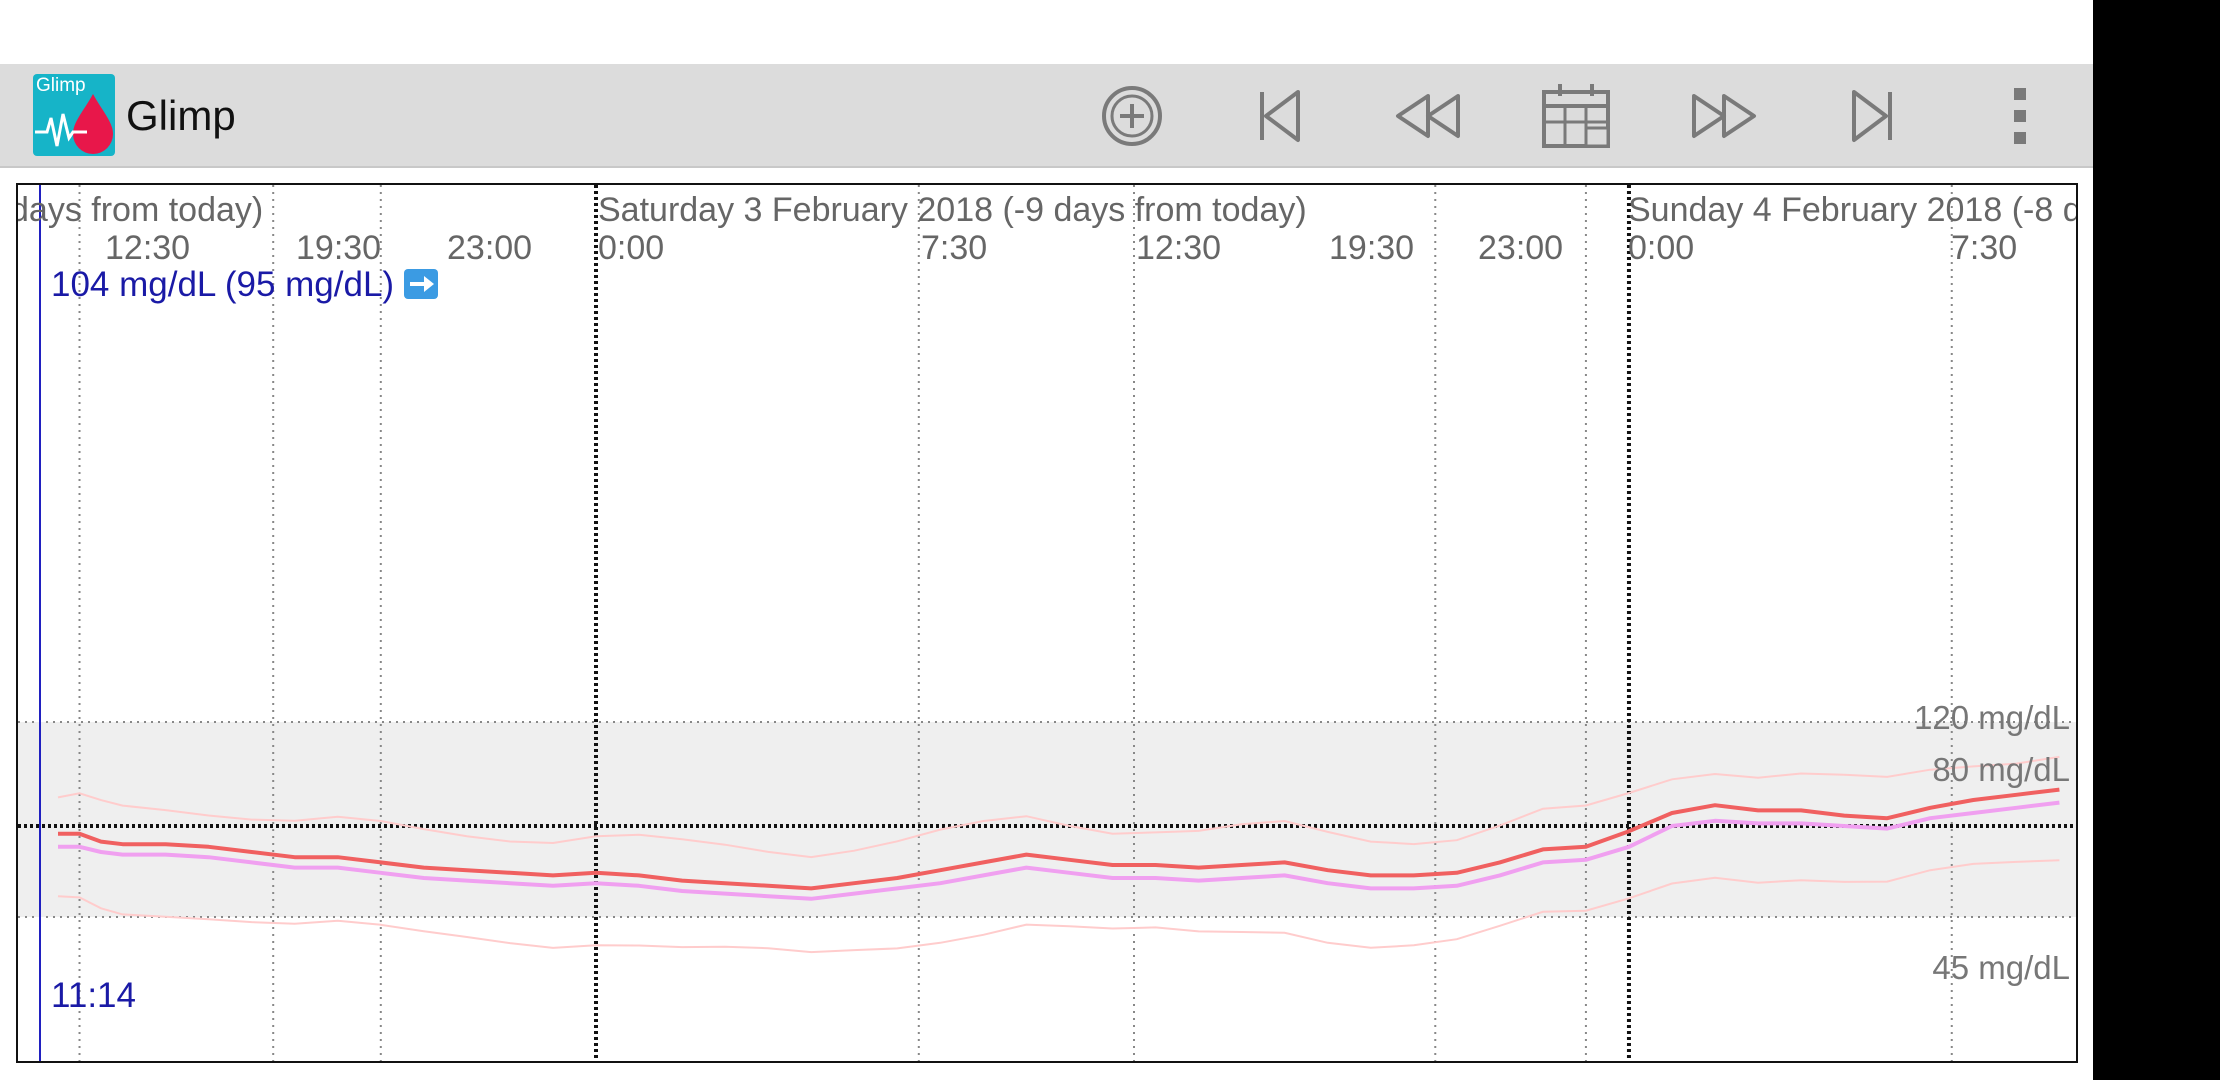 Image resolution: width=2220 pixels, height=1080 pixels. I want to click on series-line-glucose, so click(1059, 839).